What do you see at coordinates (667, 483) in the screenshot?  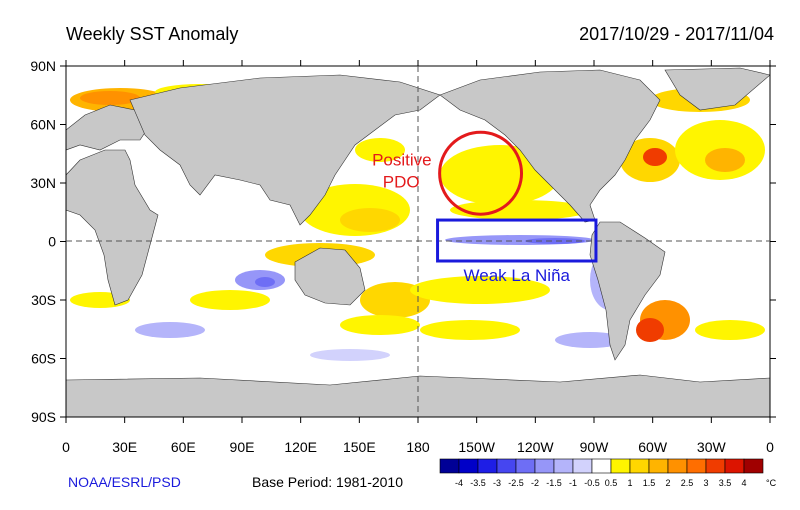 I see `colorbar-label: 2` at bounding box center [667, 483].